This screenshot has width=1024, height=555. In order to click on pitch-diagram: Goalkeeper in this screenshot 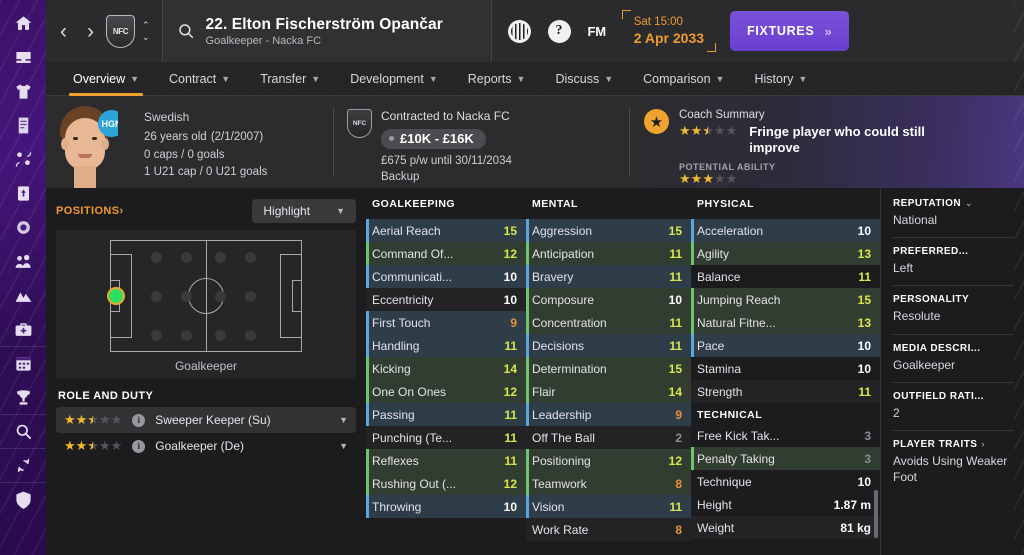, I will do `click(206, 304)`.